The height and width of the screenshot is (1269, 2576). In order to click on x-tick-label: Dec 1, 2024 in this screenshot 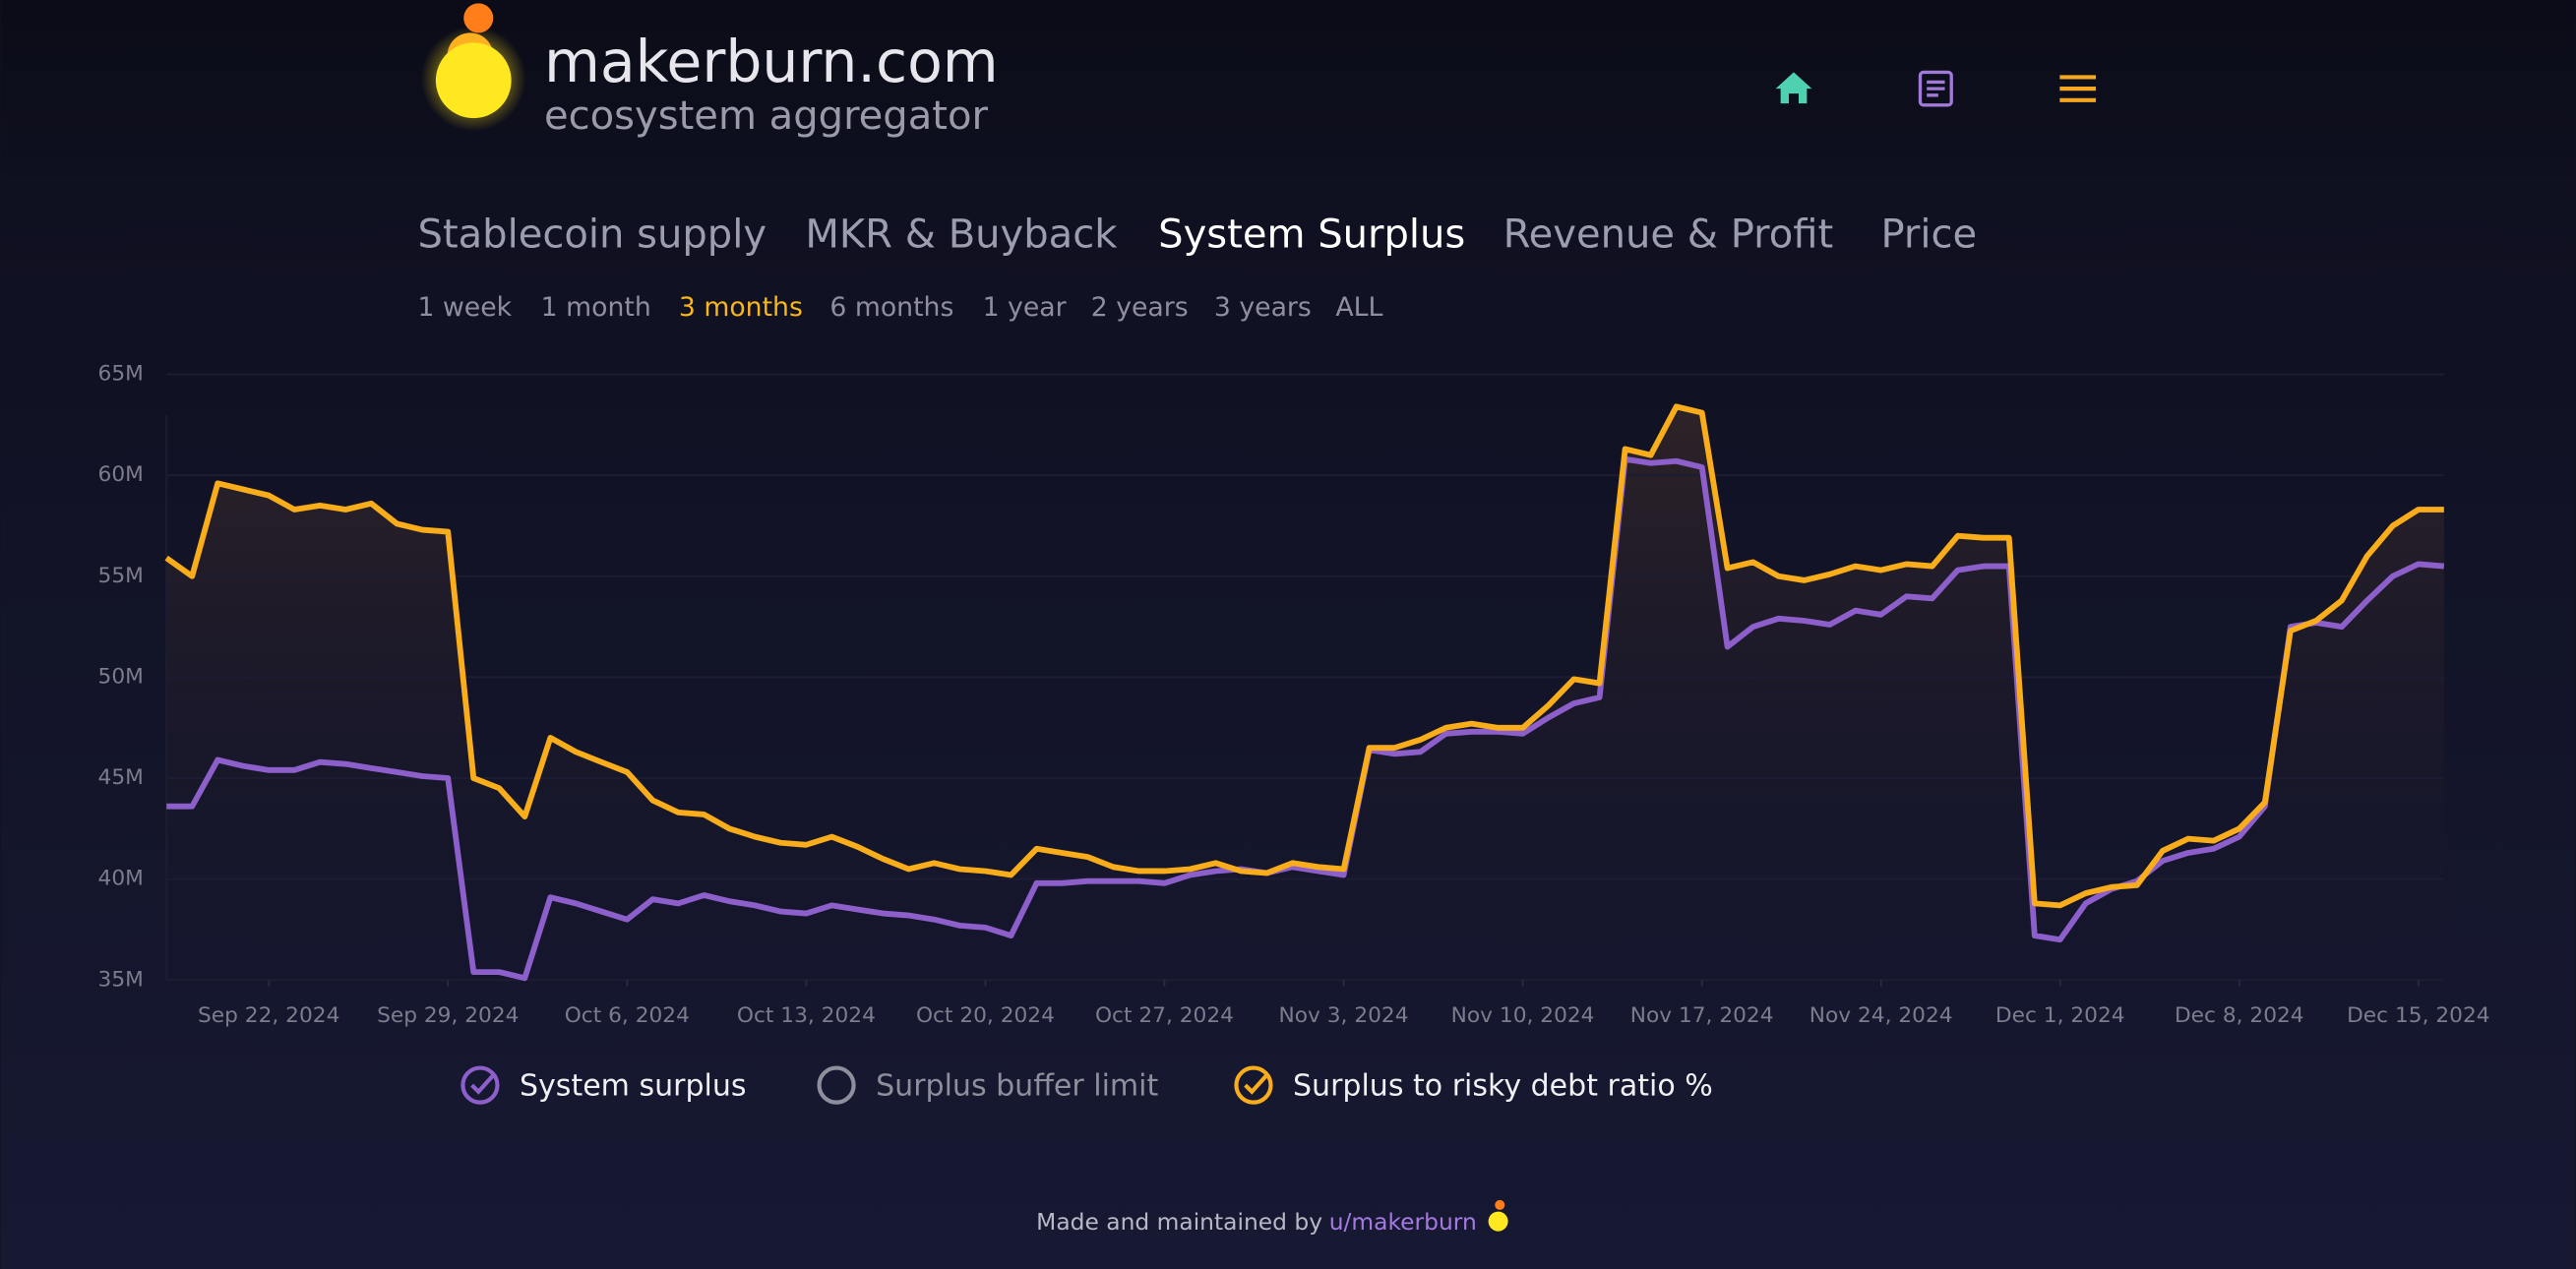, I will do `click(2060, 1015)`.